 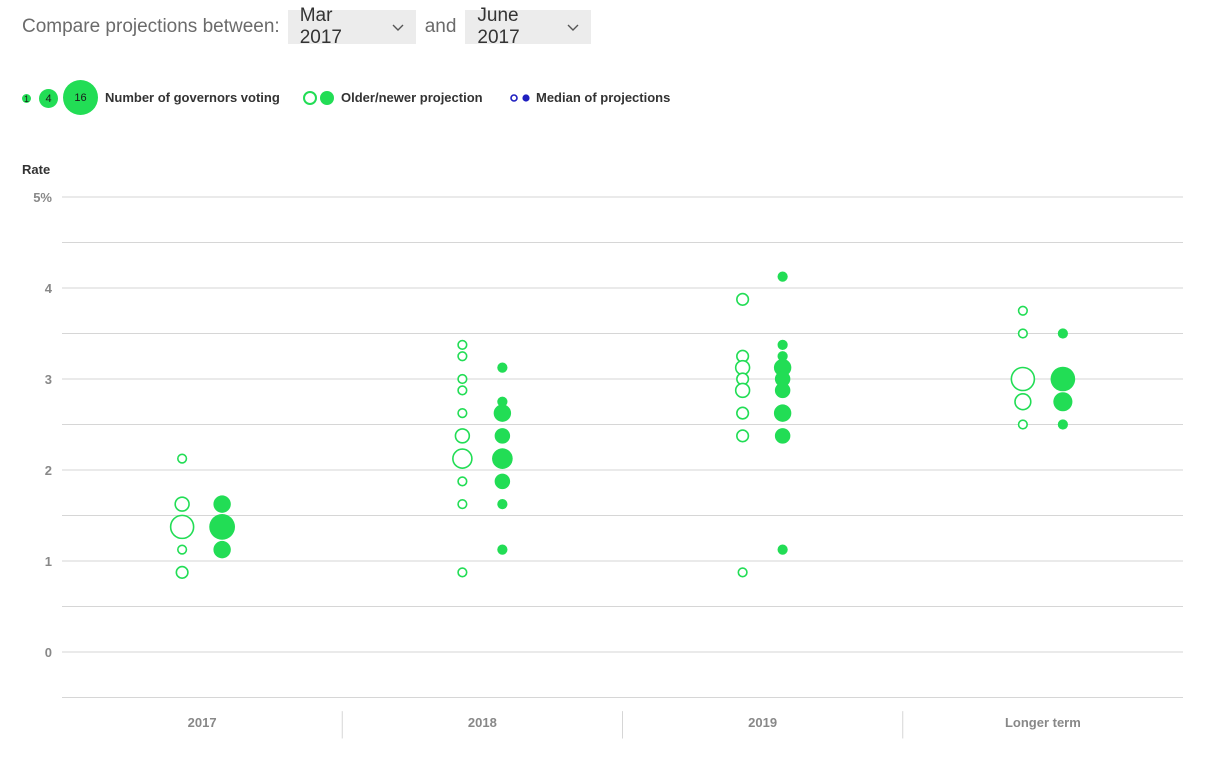 I want to click on legend-size-4-label: 4, so click(x=48, y=98).